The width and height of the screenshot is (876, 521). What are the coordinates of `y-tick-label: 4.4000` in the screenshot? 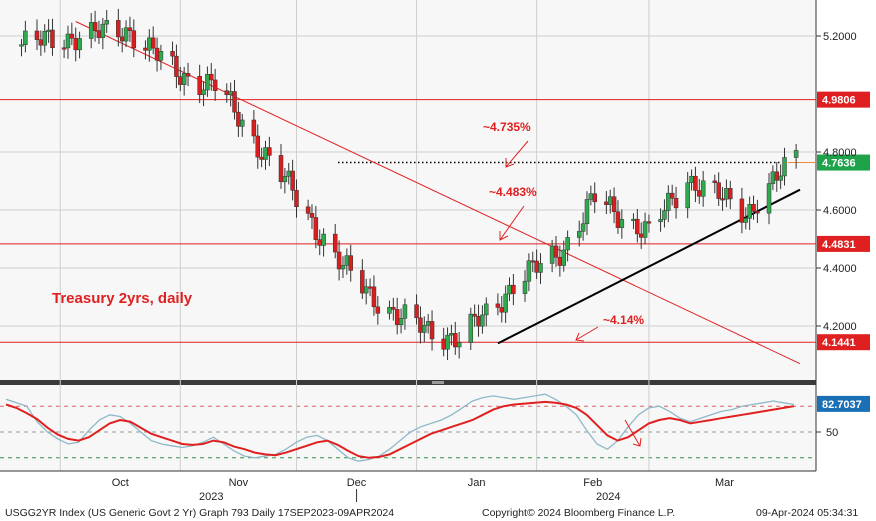 It's located at (840, 269).